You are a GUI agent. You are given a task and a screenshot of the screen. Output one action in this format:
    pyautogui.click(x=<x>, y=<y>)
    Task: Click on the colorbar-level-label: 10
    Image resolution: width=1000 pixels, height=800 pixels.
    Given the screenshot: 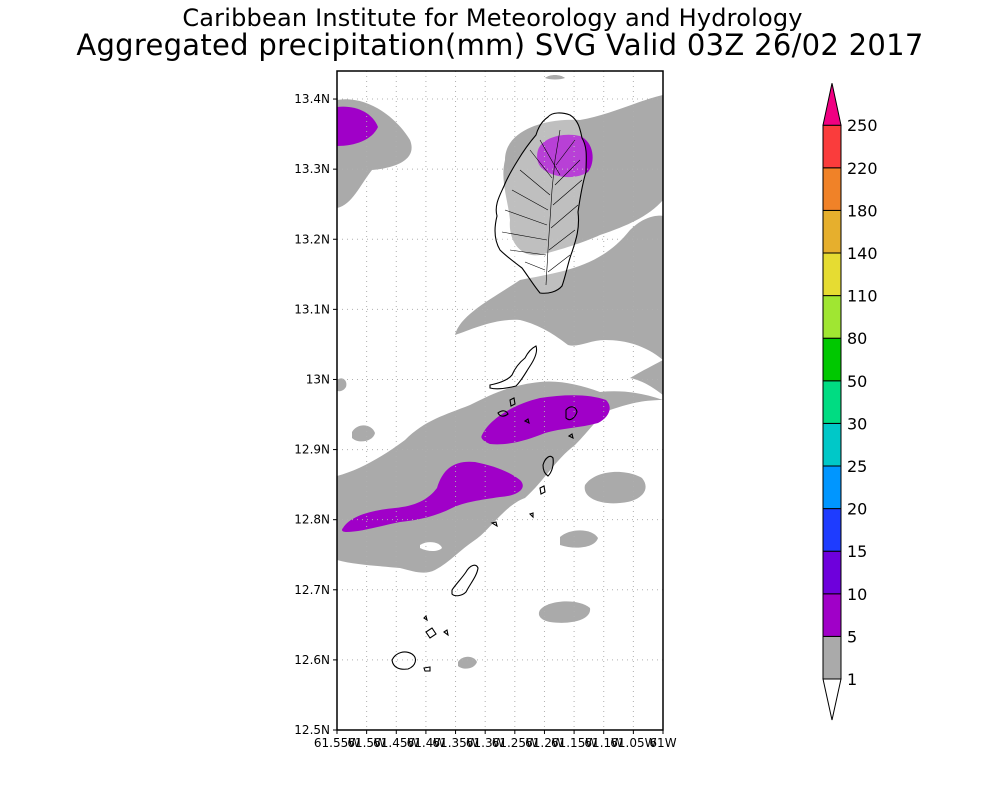 What is the action you would take?
    pyautogui.click(x=857, y=594)
    